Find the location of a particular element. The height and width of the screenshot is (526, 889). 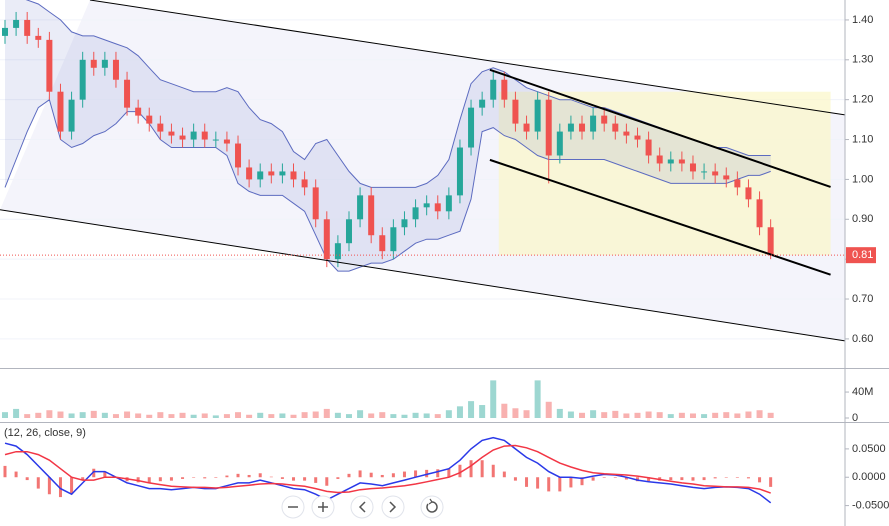

y-tick-label: 40M is located at coordinates (862, 392).